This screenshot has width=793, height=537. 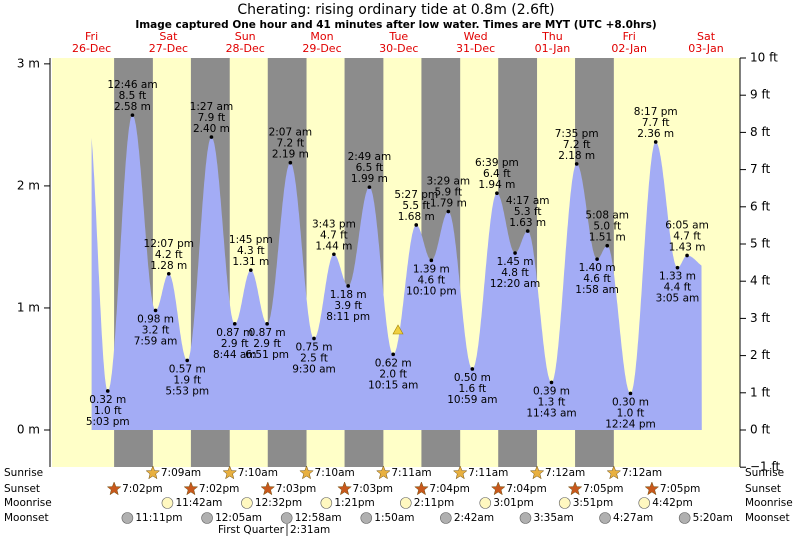 What do you see at coordinates (565, 473) in the screenshot?
I see `row-time: 7:12am` at bounding box center [565, 473].